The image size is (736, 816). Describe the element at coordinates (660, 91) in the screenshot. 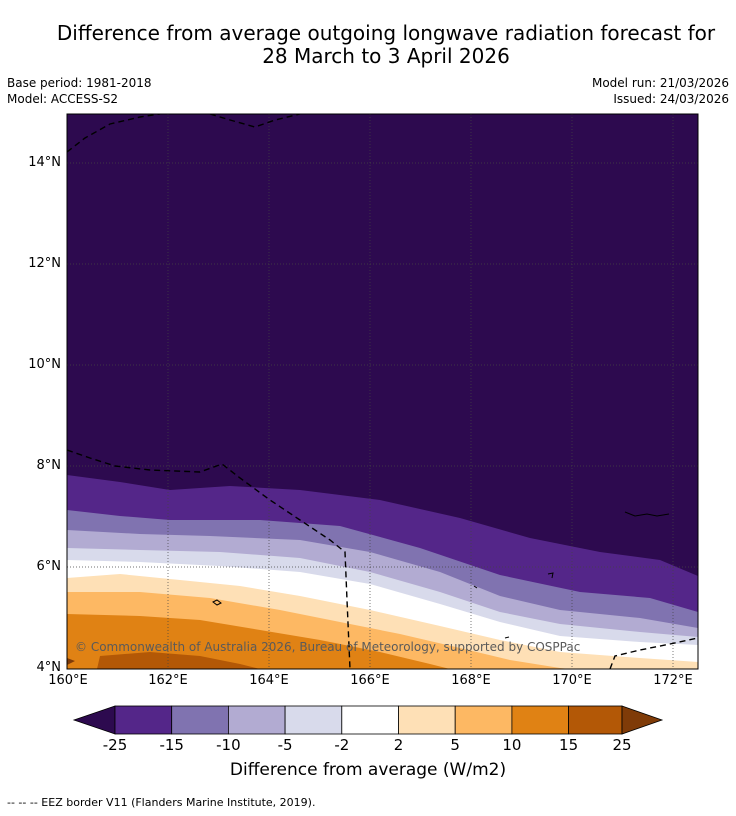

I see `meta-right: Model run: 21/03/2026 Issued: 24/03/2026` at that location.